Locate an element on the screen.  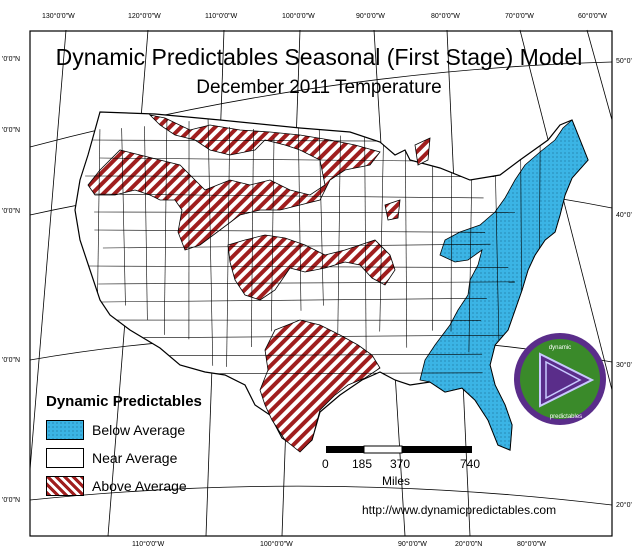
legend-title: Dynamic Predictables is located at coordinates (124, 401).